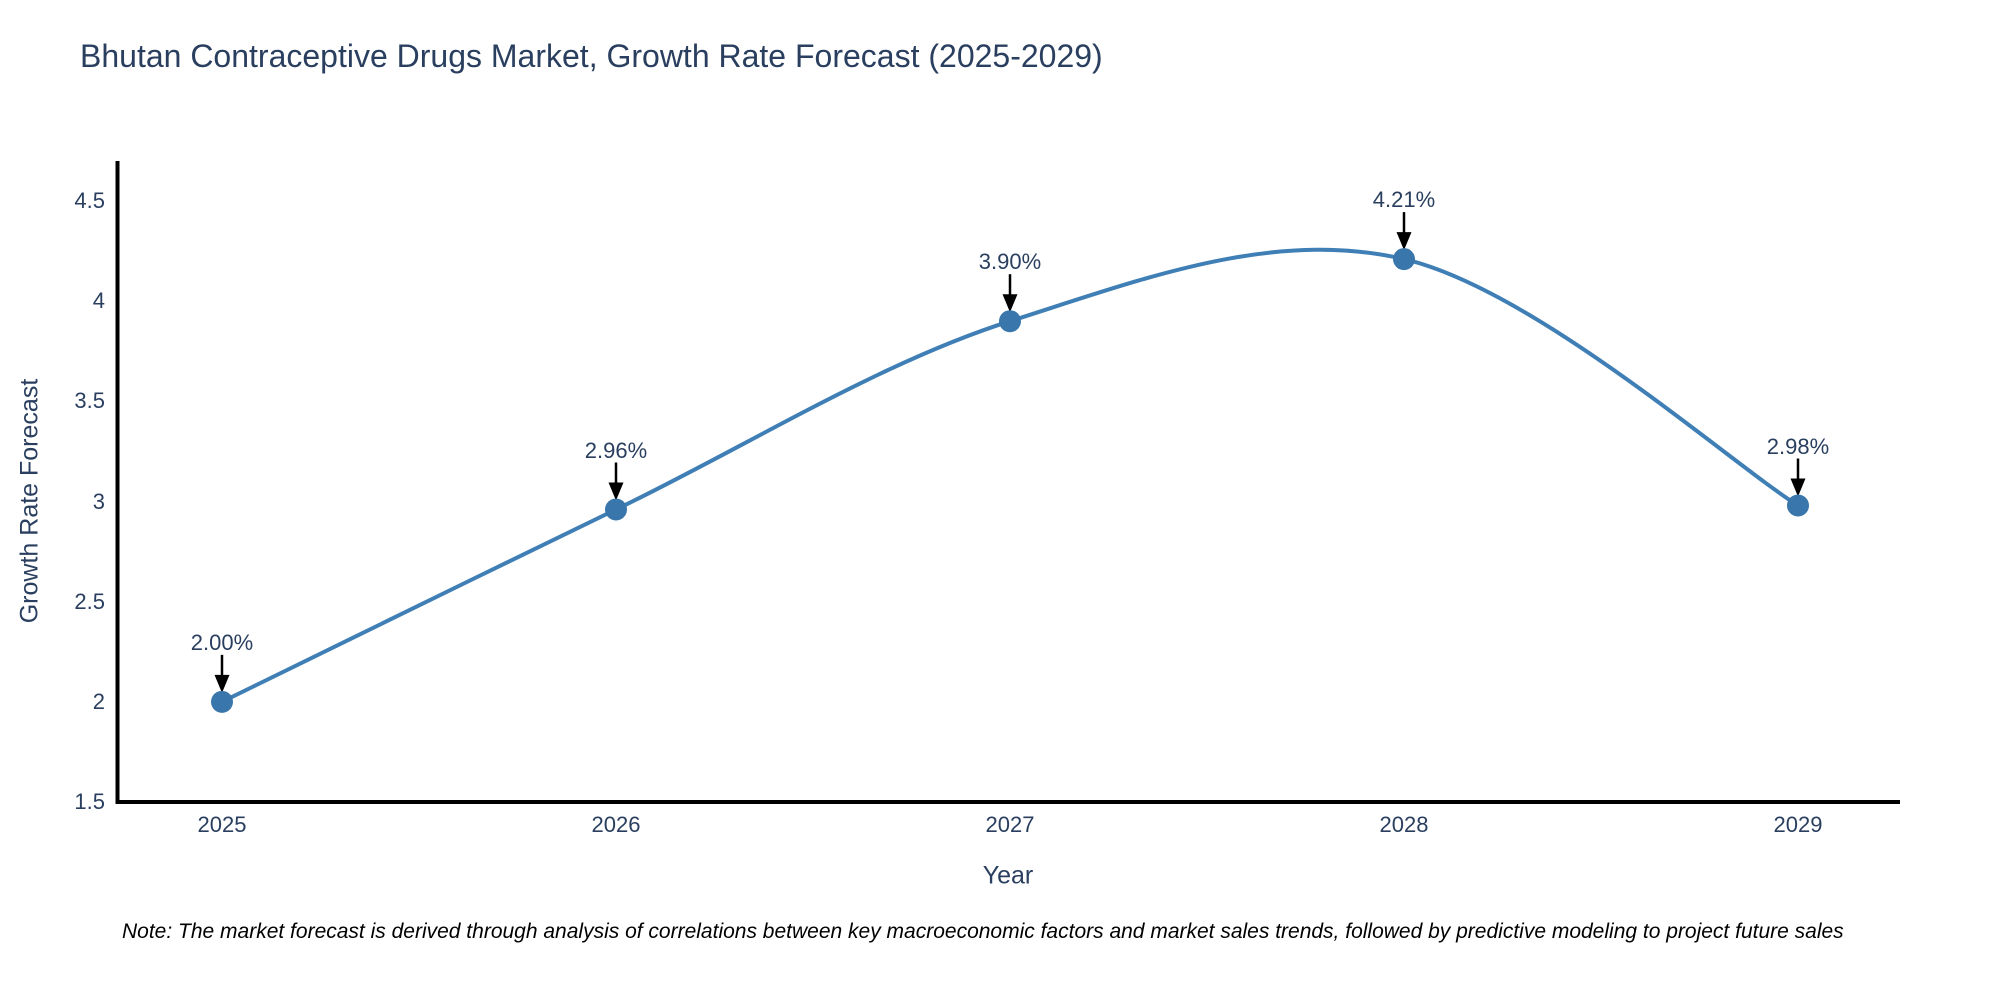  What do you see at coordinates (1010, 824) in the screenshot?
I see `x-tick-label: 2027` at bounding box center [1010, 824].